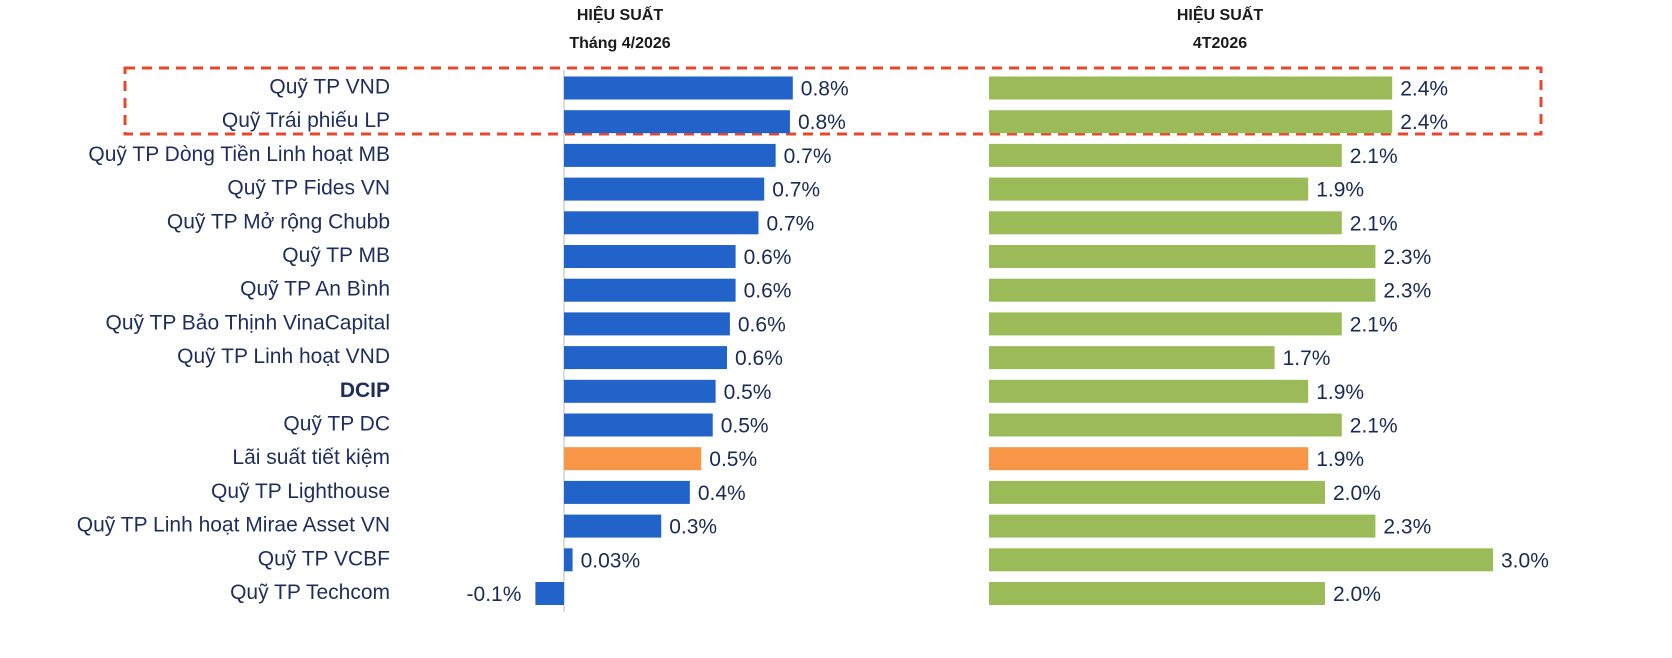  What do you see at coordinates (619, 43) in the screenshot?
I see `panel-subtitle: Tháng 4/2026` at bounding box center [619, 43].